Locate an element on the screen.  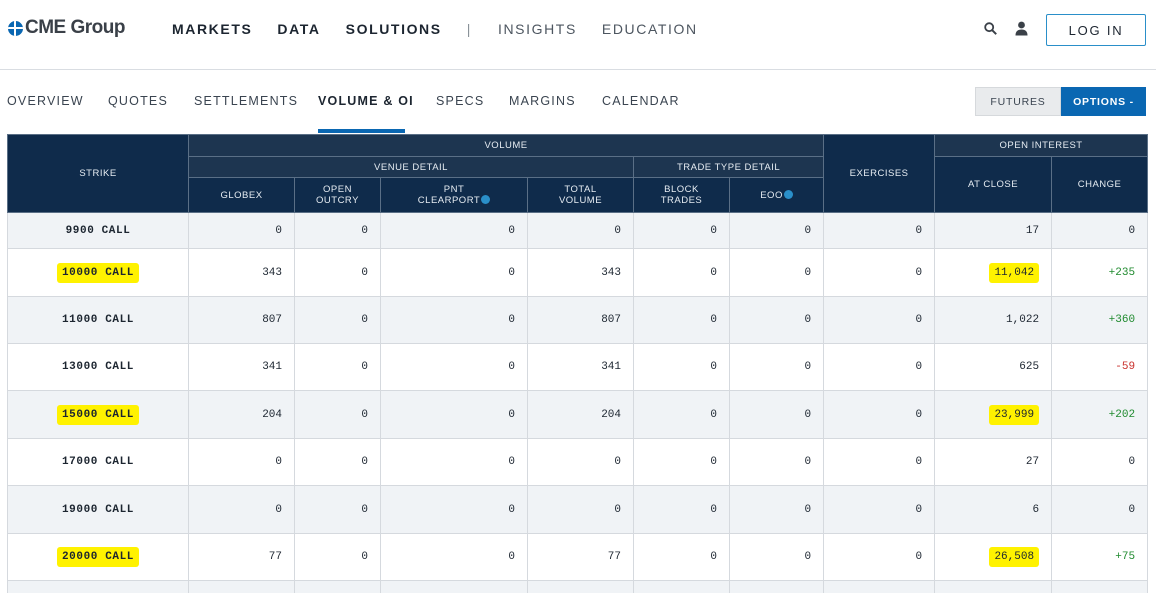
eoo-header: EOO is located at coordinates (771, 195).